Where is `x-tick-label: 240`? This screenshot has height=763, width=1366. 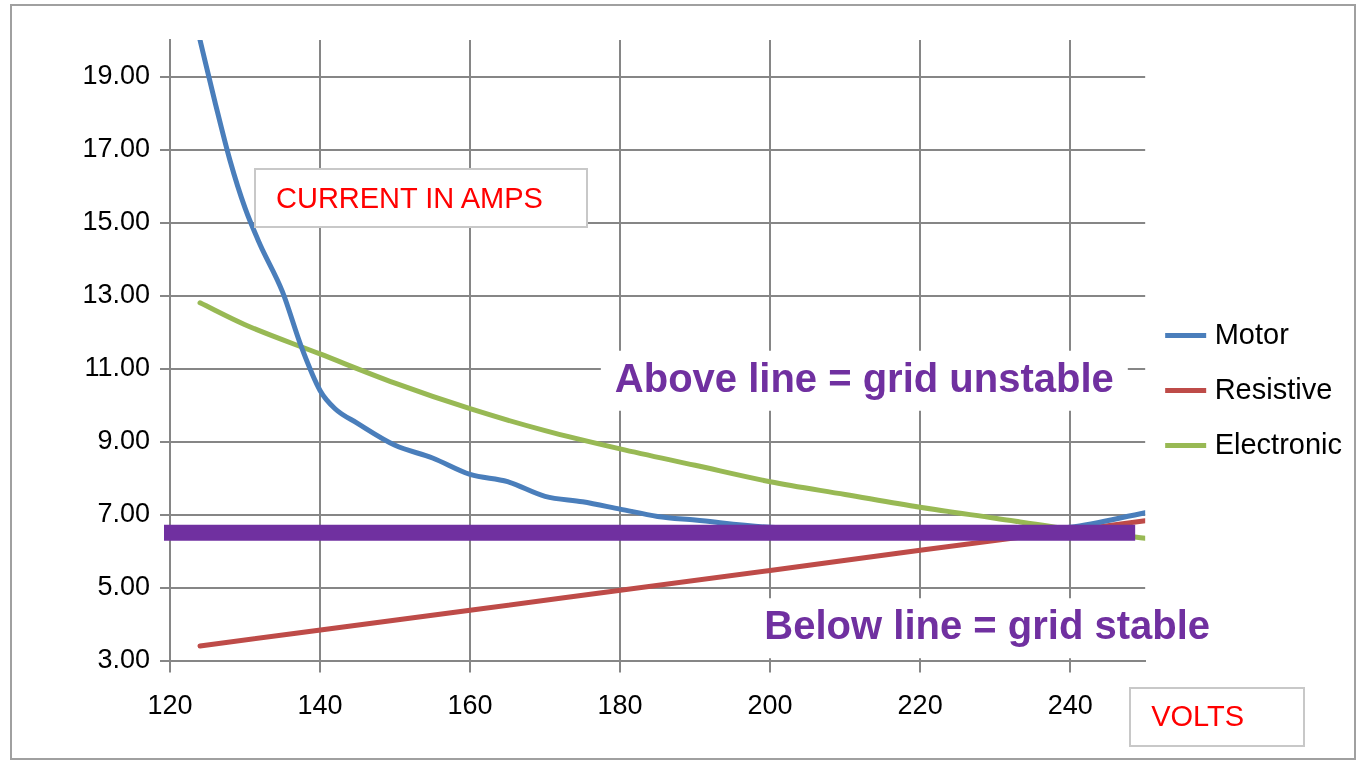 x-tick-label: 240 is located at coordinates (1070, 705).